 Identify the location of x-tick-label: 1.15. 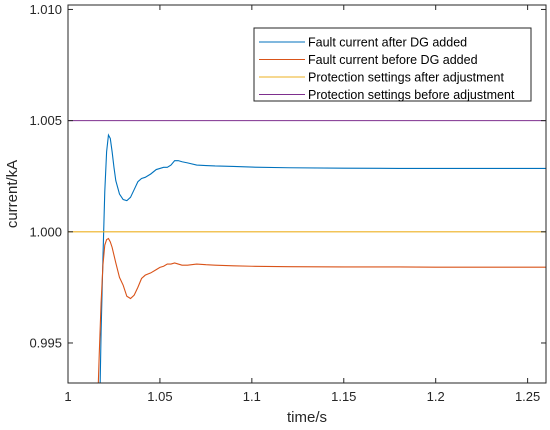
(343, 396).